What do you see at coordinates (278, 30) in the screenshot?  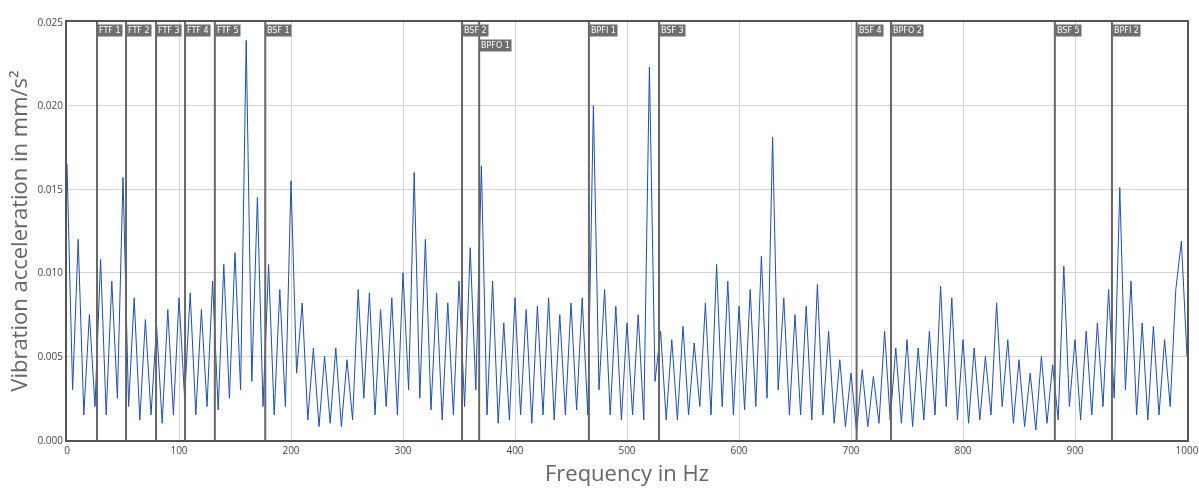 I see `ref-line-label: BSF 1` at bounding box center [278, 30].